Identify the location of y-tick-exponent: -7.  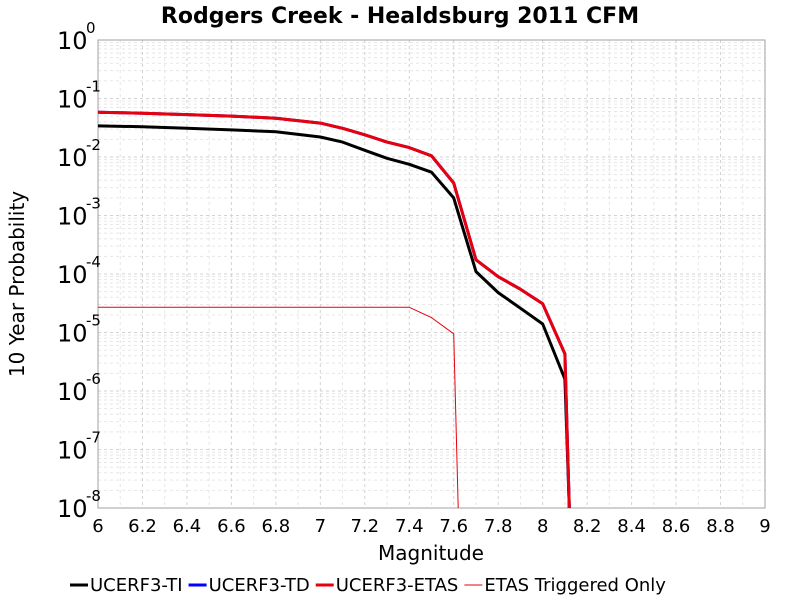
(93, 438).